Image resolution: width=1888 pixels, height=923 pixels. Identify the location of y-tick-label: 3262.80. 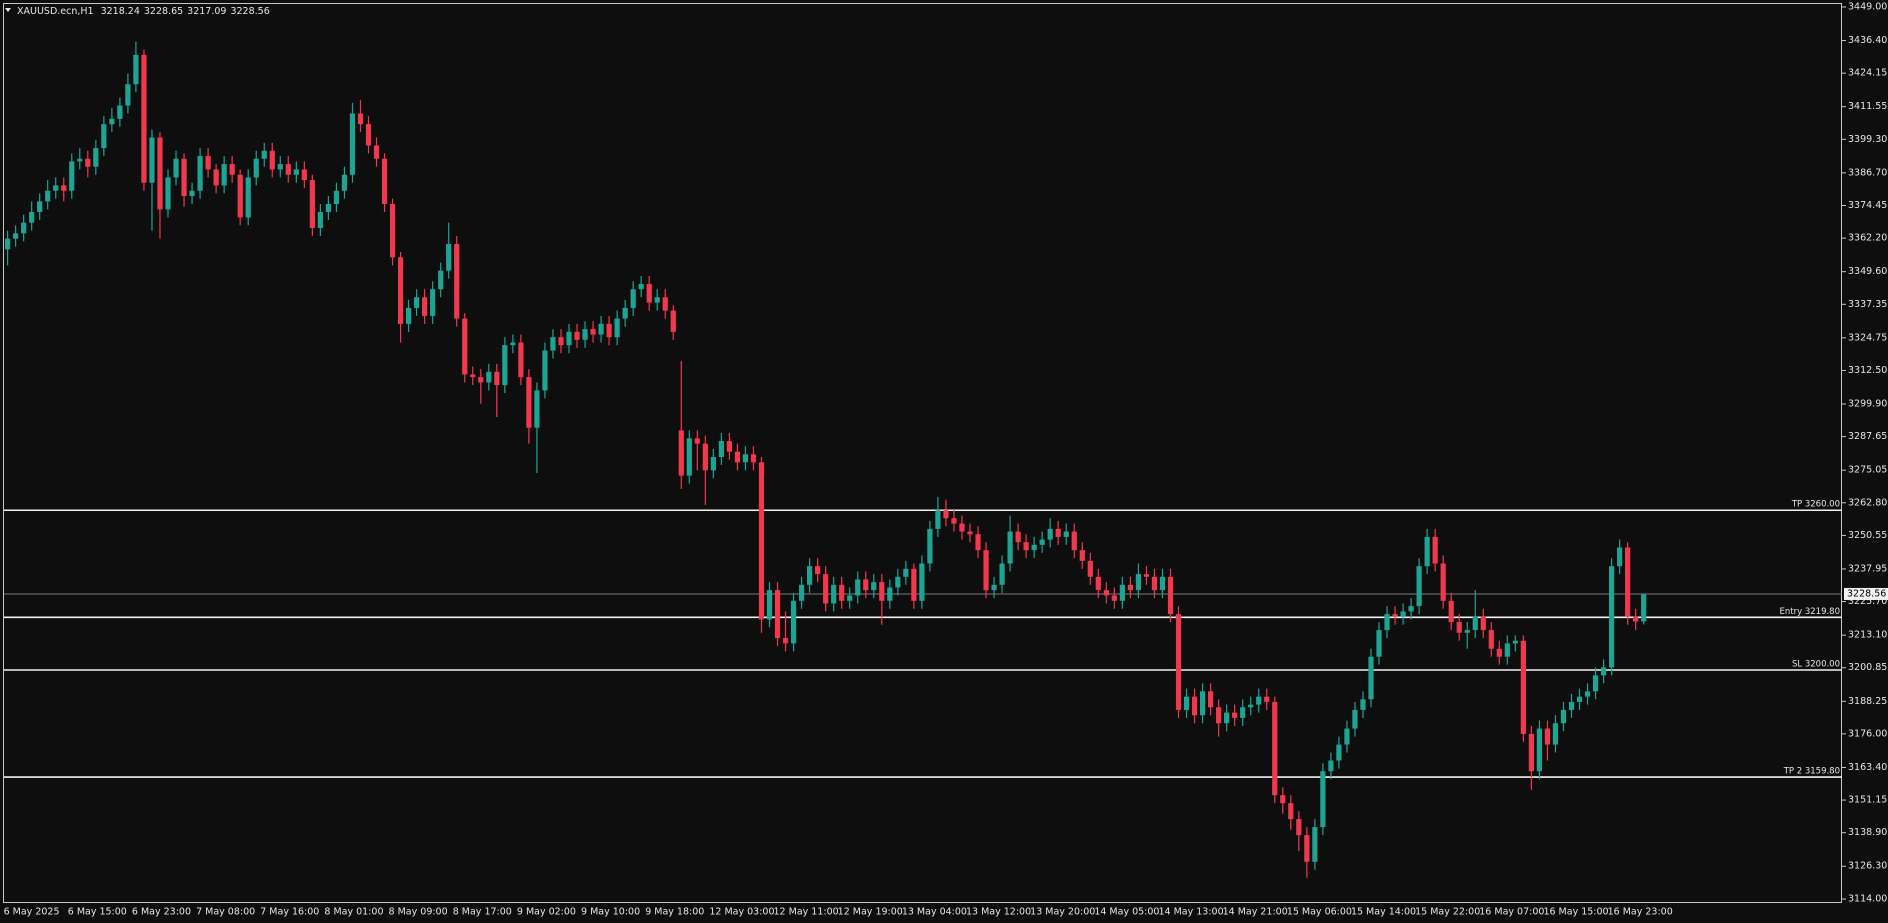
(1867, 502).